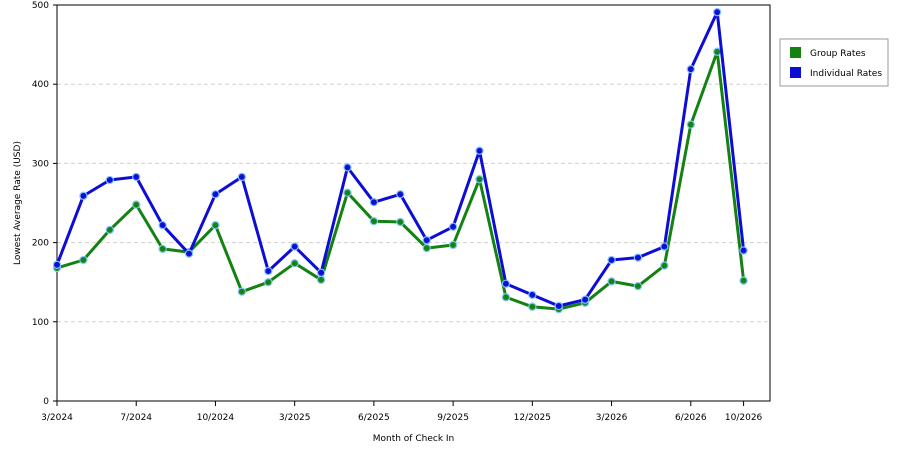  Describe the element at coordinates (846, 74) in the screenshot. I see `legend-label-individual-rates: Individual Rates` at that location.